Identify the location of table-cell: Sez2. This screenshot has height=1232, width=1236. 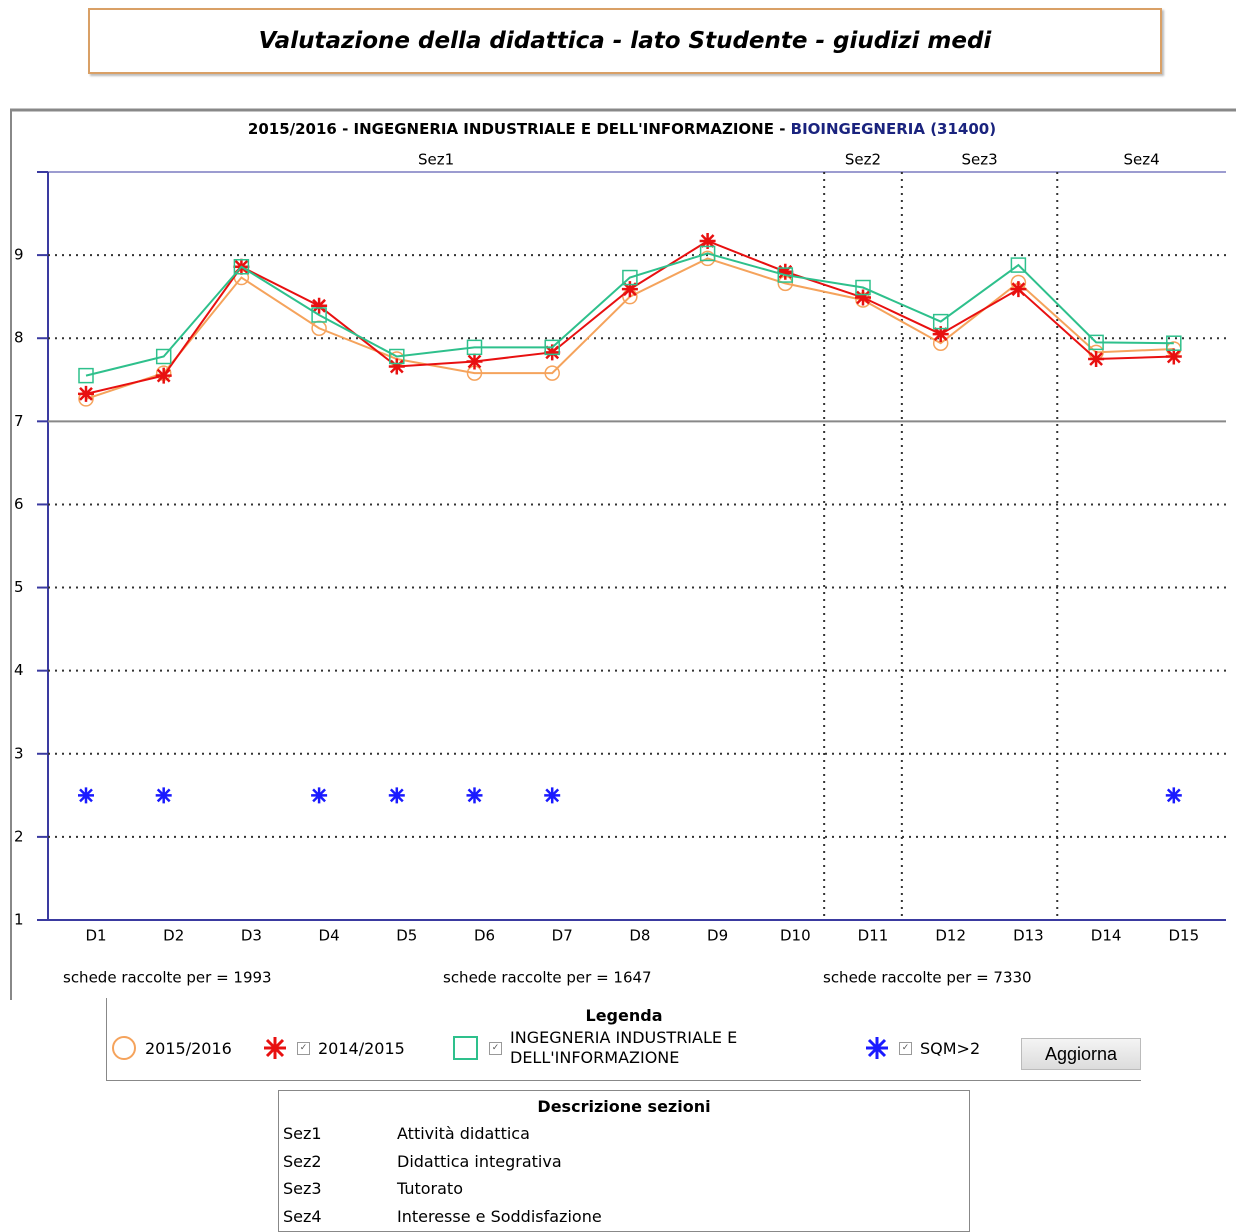
(302, 1161).